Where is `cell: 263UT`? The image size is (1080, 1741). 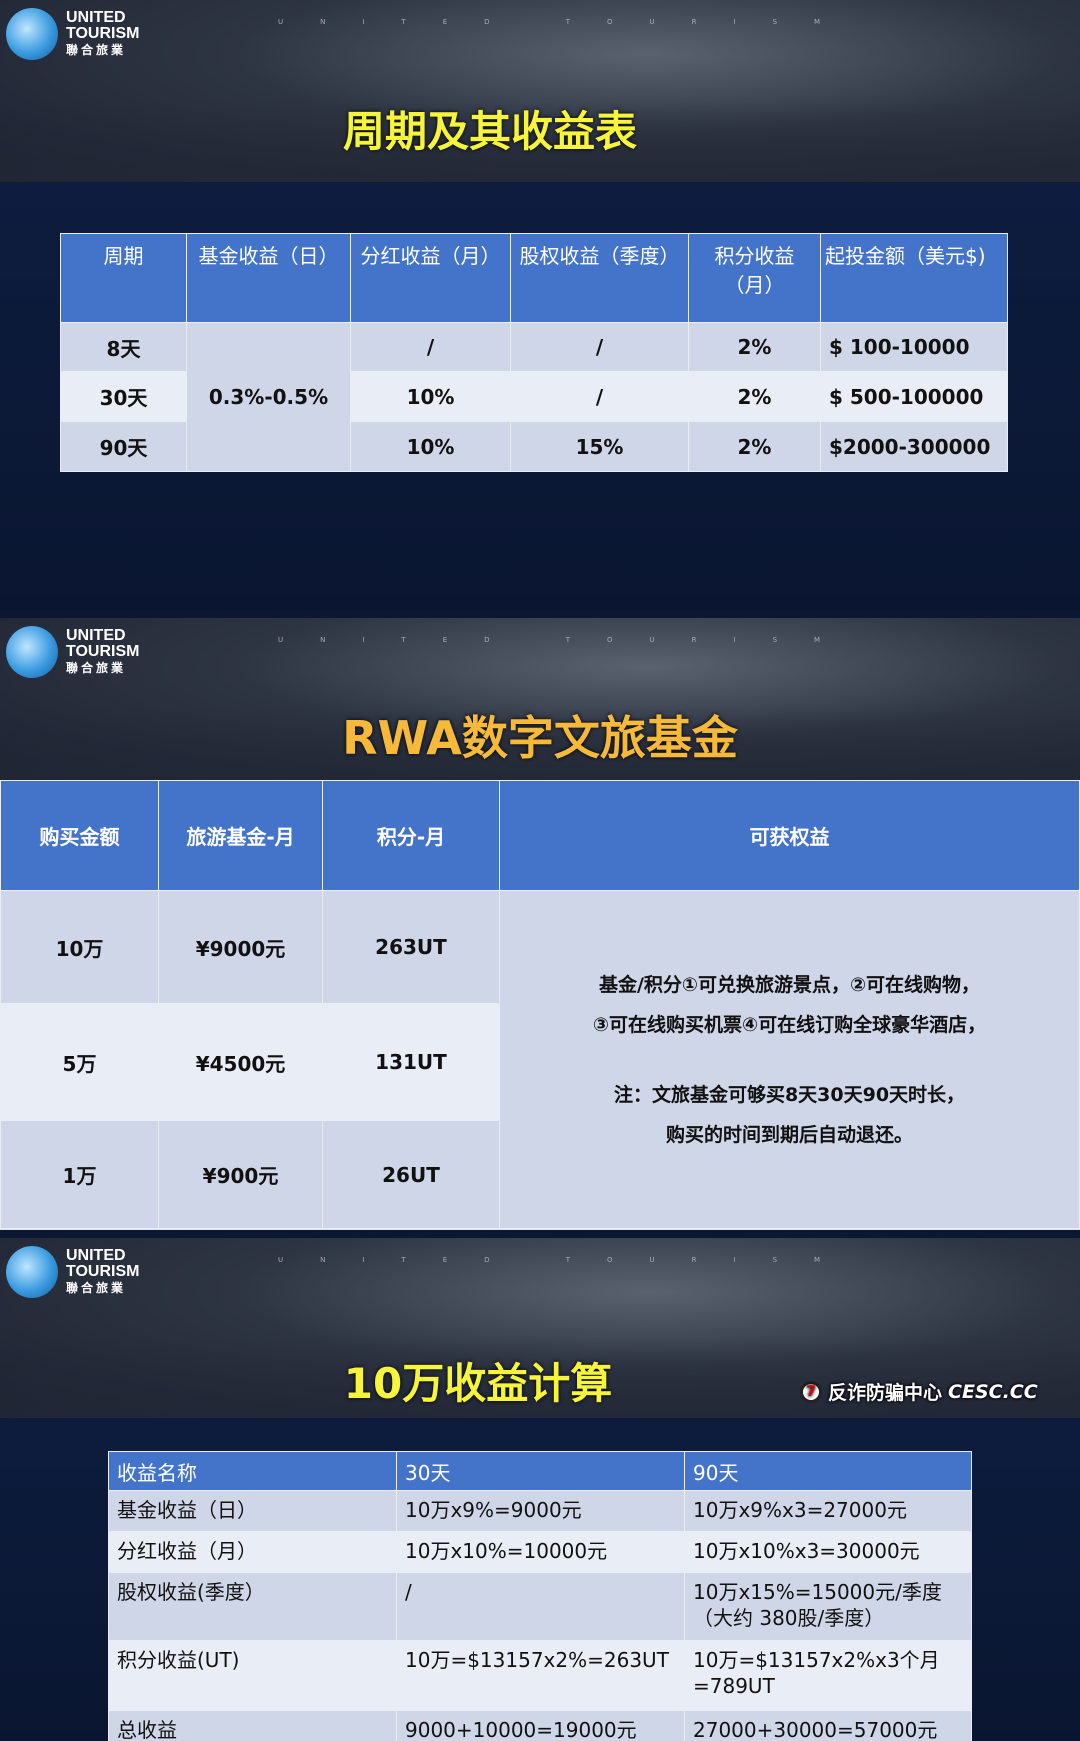
cell: 263UT is located at coordinates (411, 947).